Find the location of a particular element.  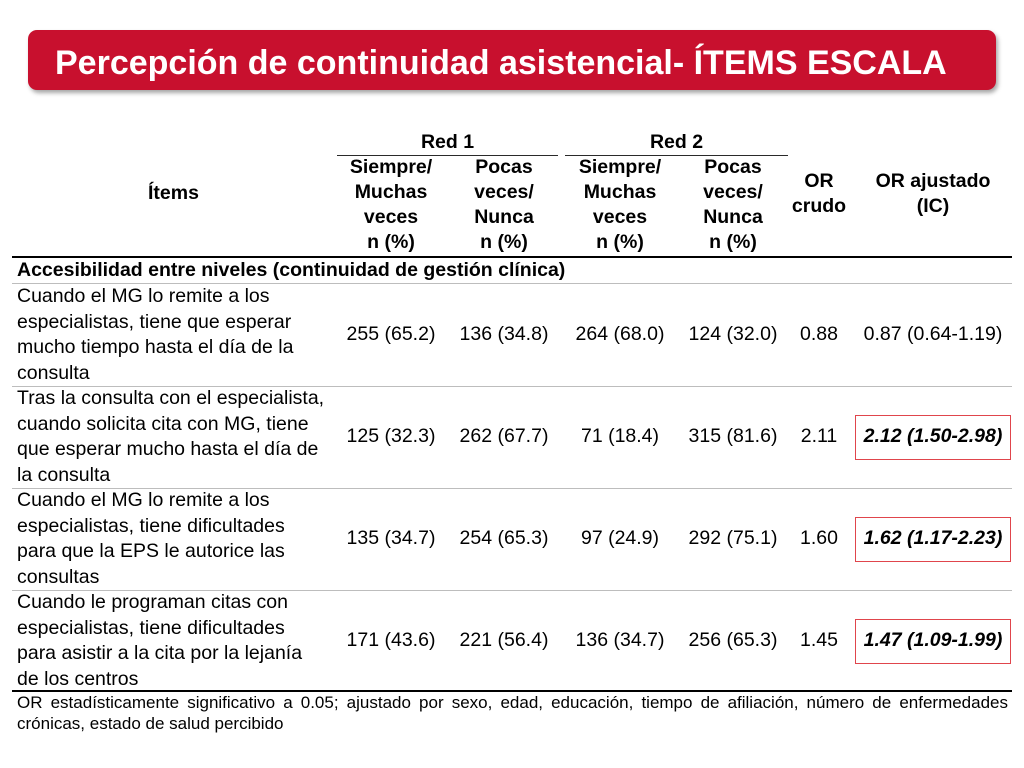

cell-red1-pocas: 262 (67.7) is located at coordinates (504, 436).